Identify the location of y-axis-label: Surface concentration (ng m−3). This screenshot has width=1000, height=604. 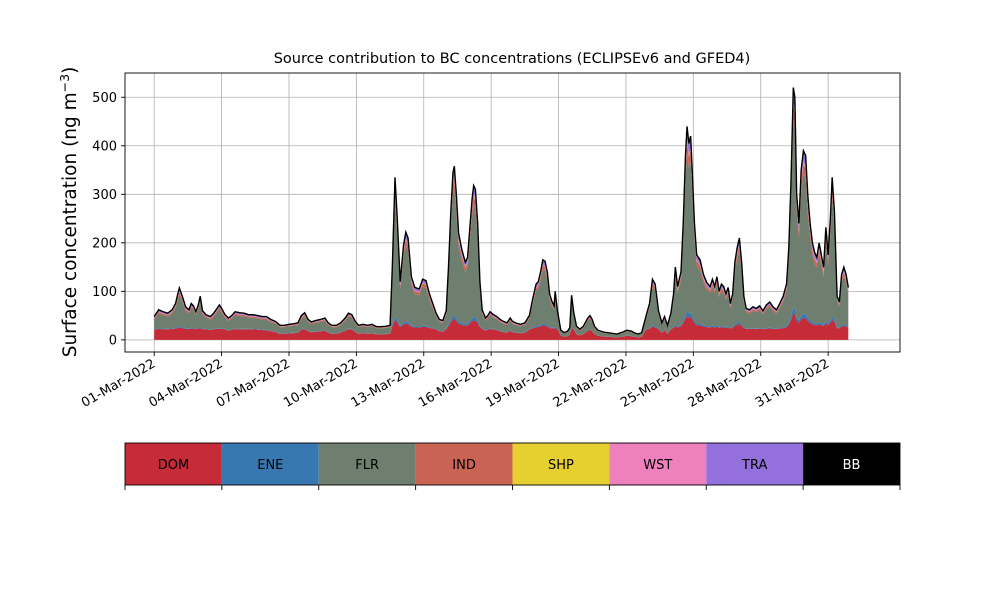
(69, 212).